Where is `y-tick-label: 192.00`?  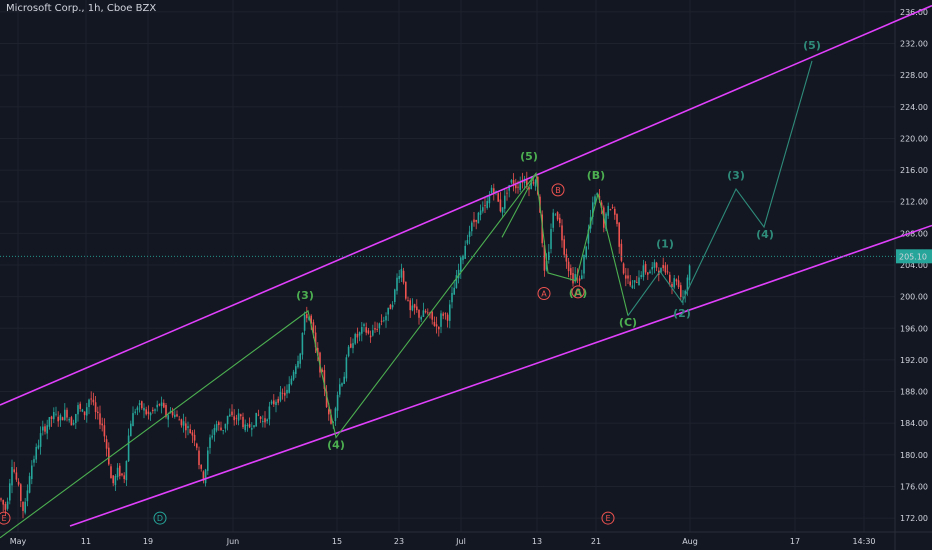
y-tick-label: 192.00 is located at coordinates (914, 360).